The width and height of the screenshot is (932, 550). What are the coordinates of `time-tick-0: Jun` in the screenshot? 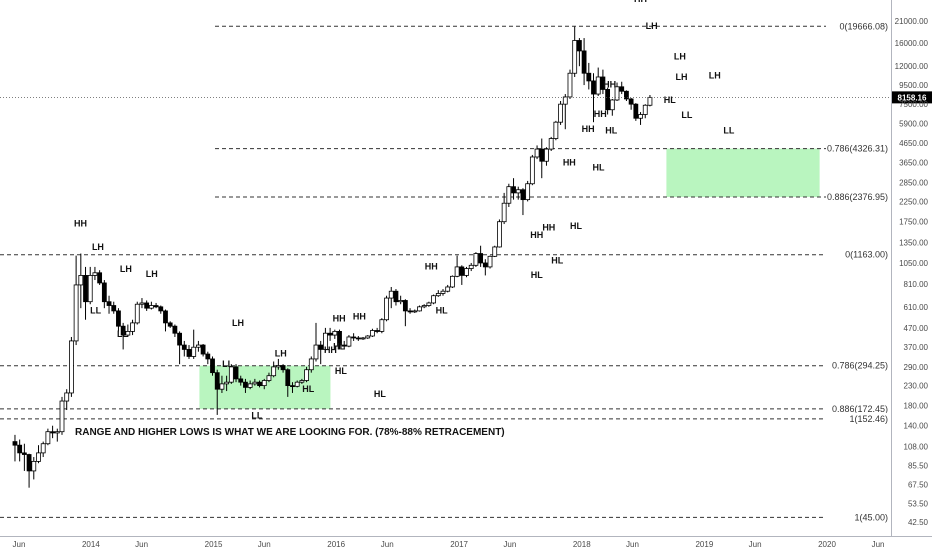 It's located at (19, 544).